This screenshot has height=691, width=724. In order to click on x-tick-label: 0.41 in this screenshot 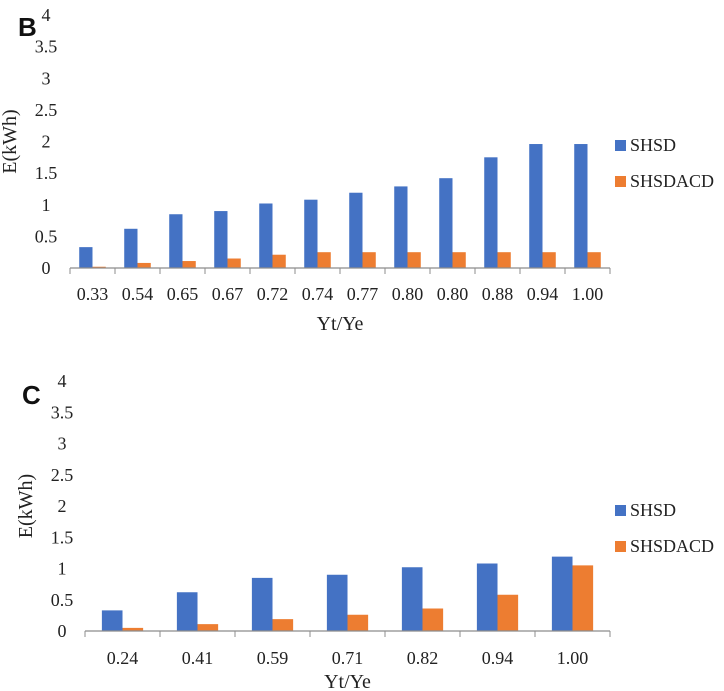, I will do `click(198, 658)`.